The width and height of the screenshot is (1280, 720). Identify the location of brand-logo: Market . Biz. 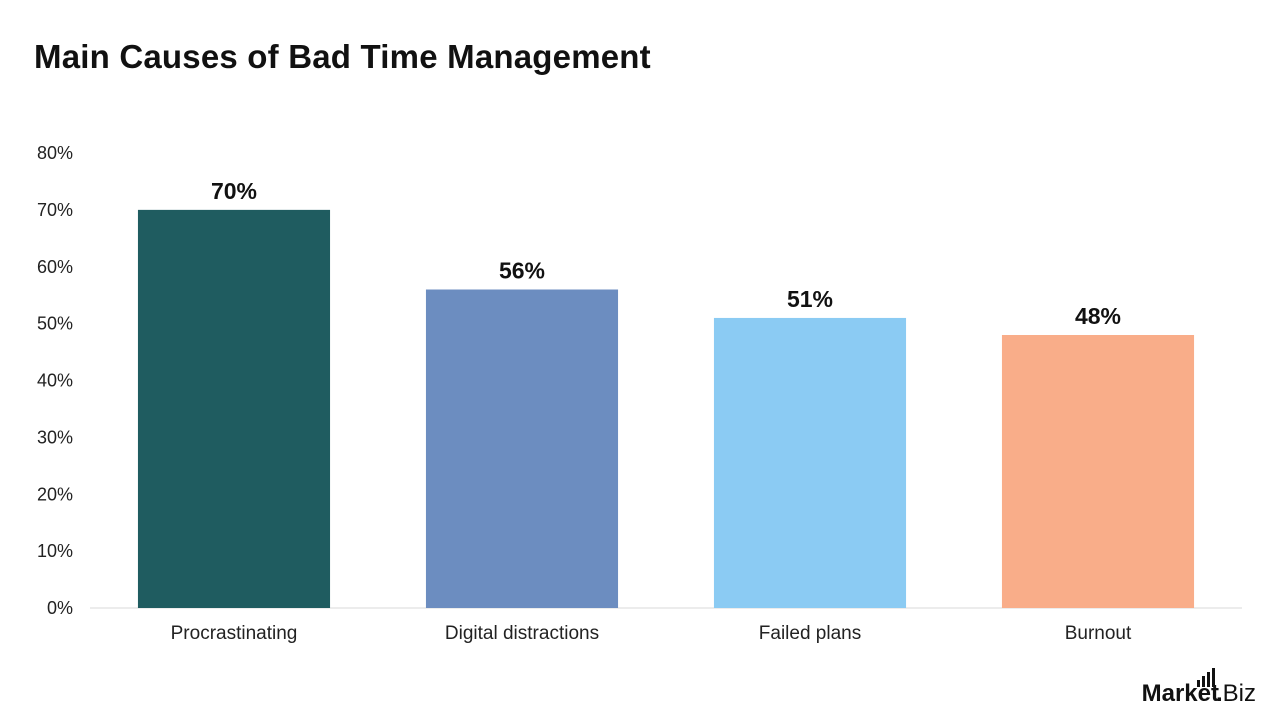
(1199, 686).